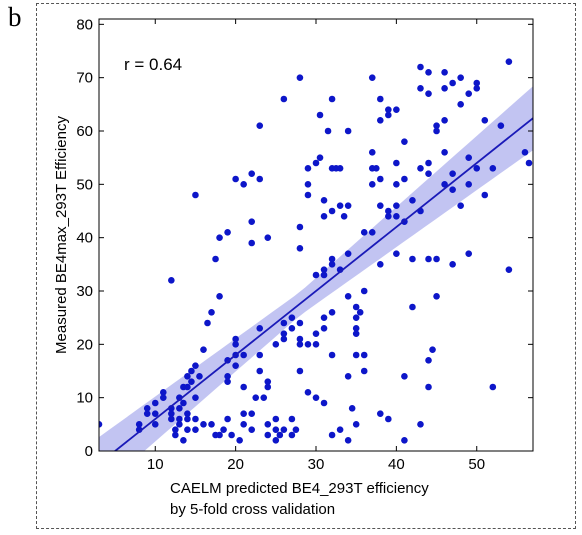 This screenshot has height=535, width=582. I want to click on y-tick-label: 70, so click(84, 78).